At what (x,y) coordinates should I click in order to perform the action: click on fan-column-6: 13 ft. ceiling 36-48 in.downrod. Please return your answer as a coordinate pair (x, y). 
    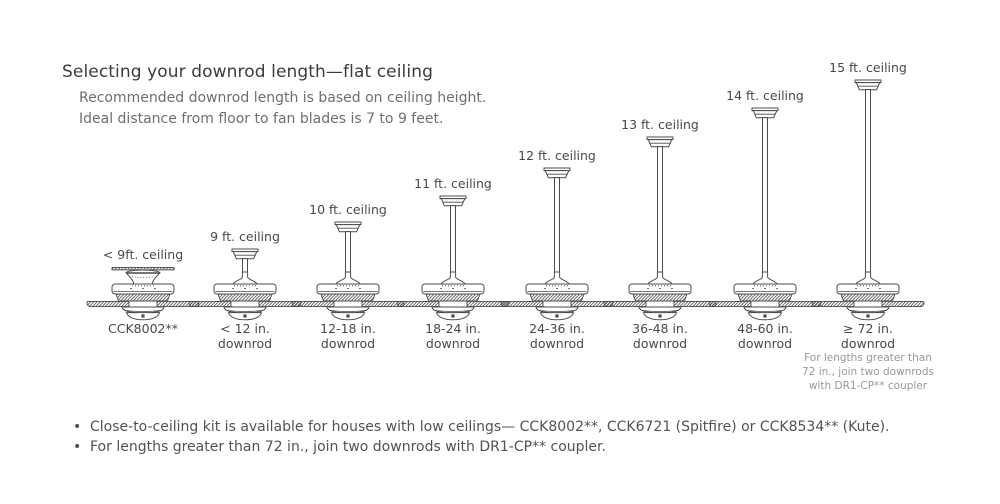
    Looking at the image, I should click on (660, 234).